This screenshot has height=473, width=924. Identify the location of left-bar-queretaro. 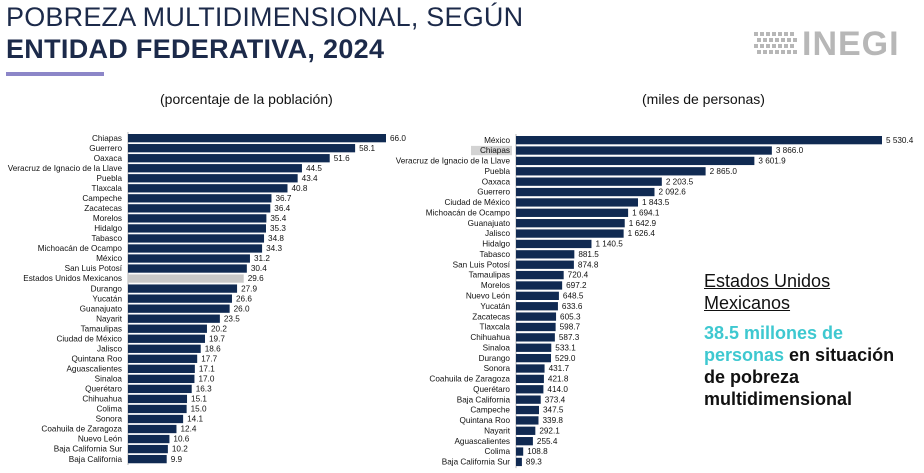
(160, 389).